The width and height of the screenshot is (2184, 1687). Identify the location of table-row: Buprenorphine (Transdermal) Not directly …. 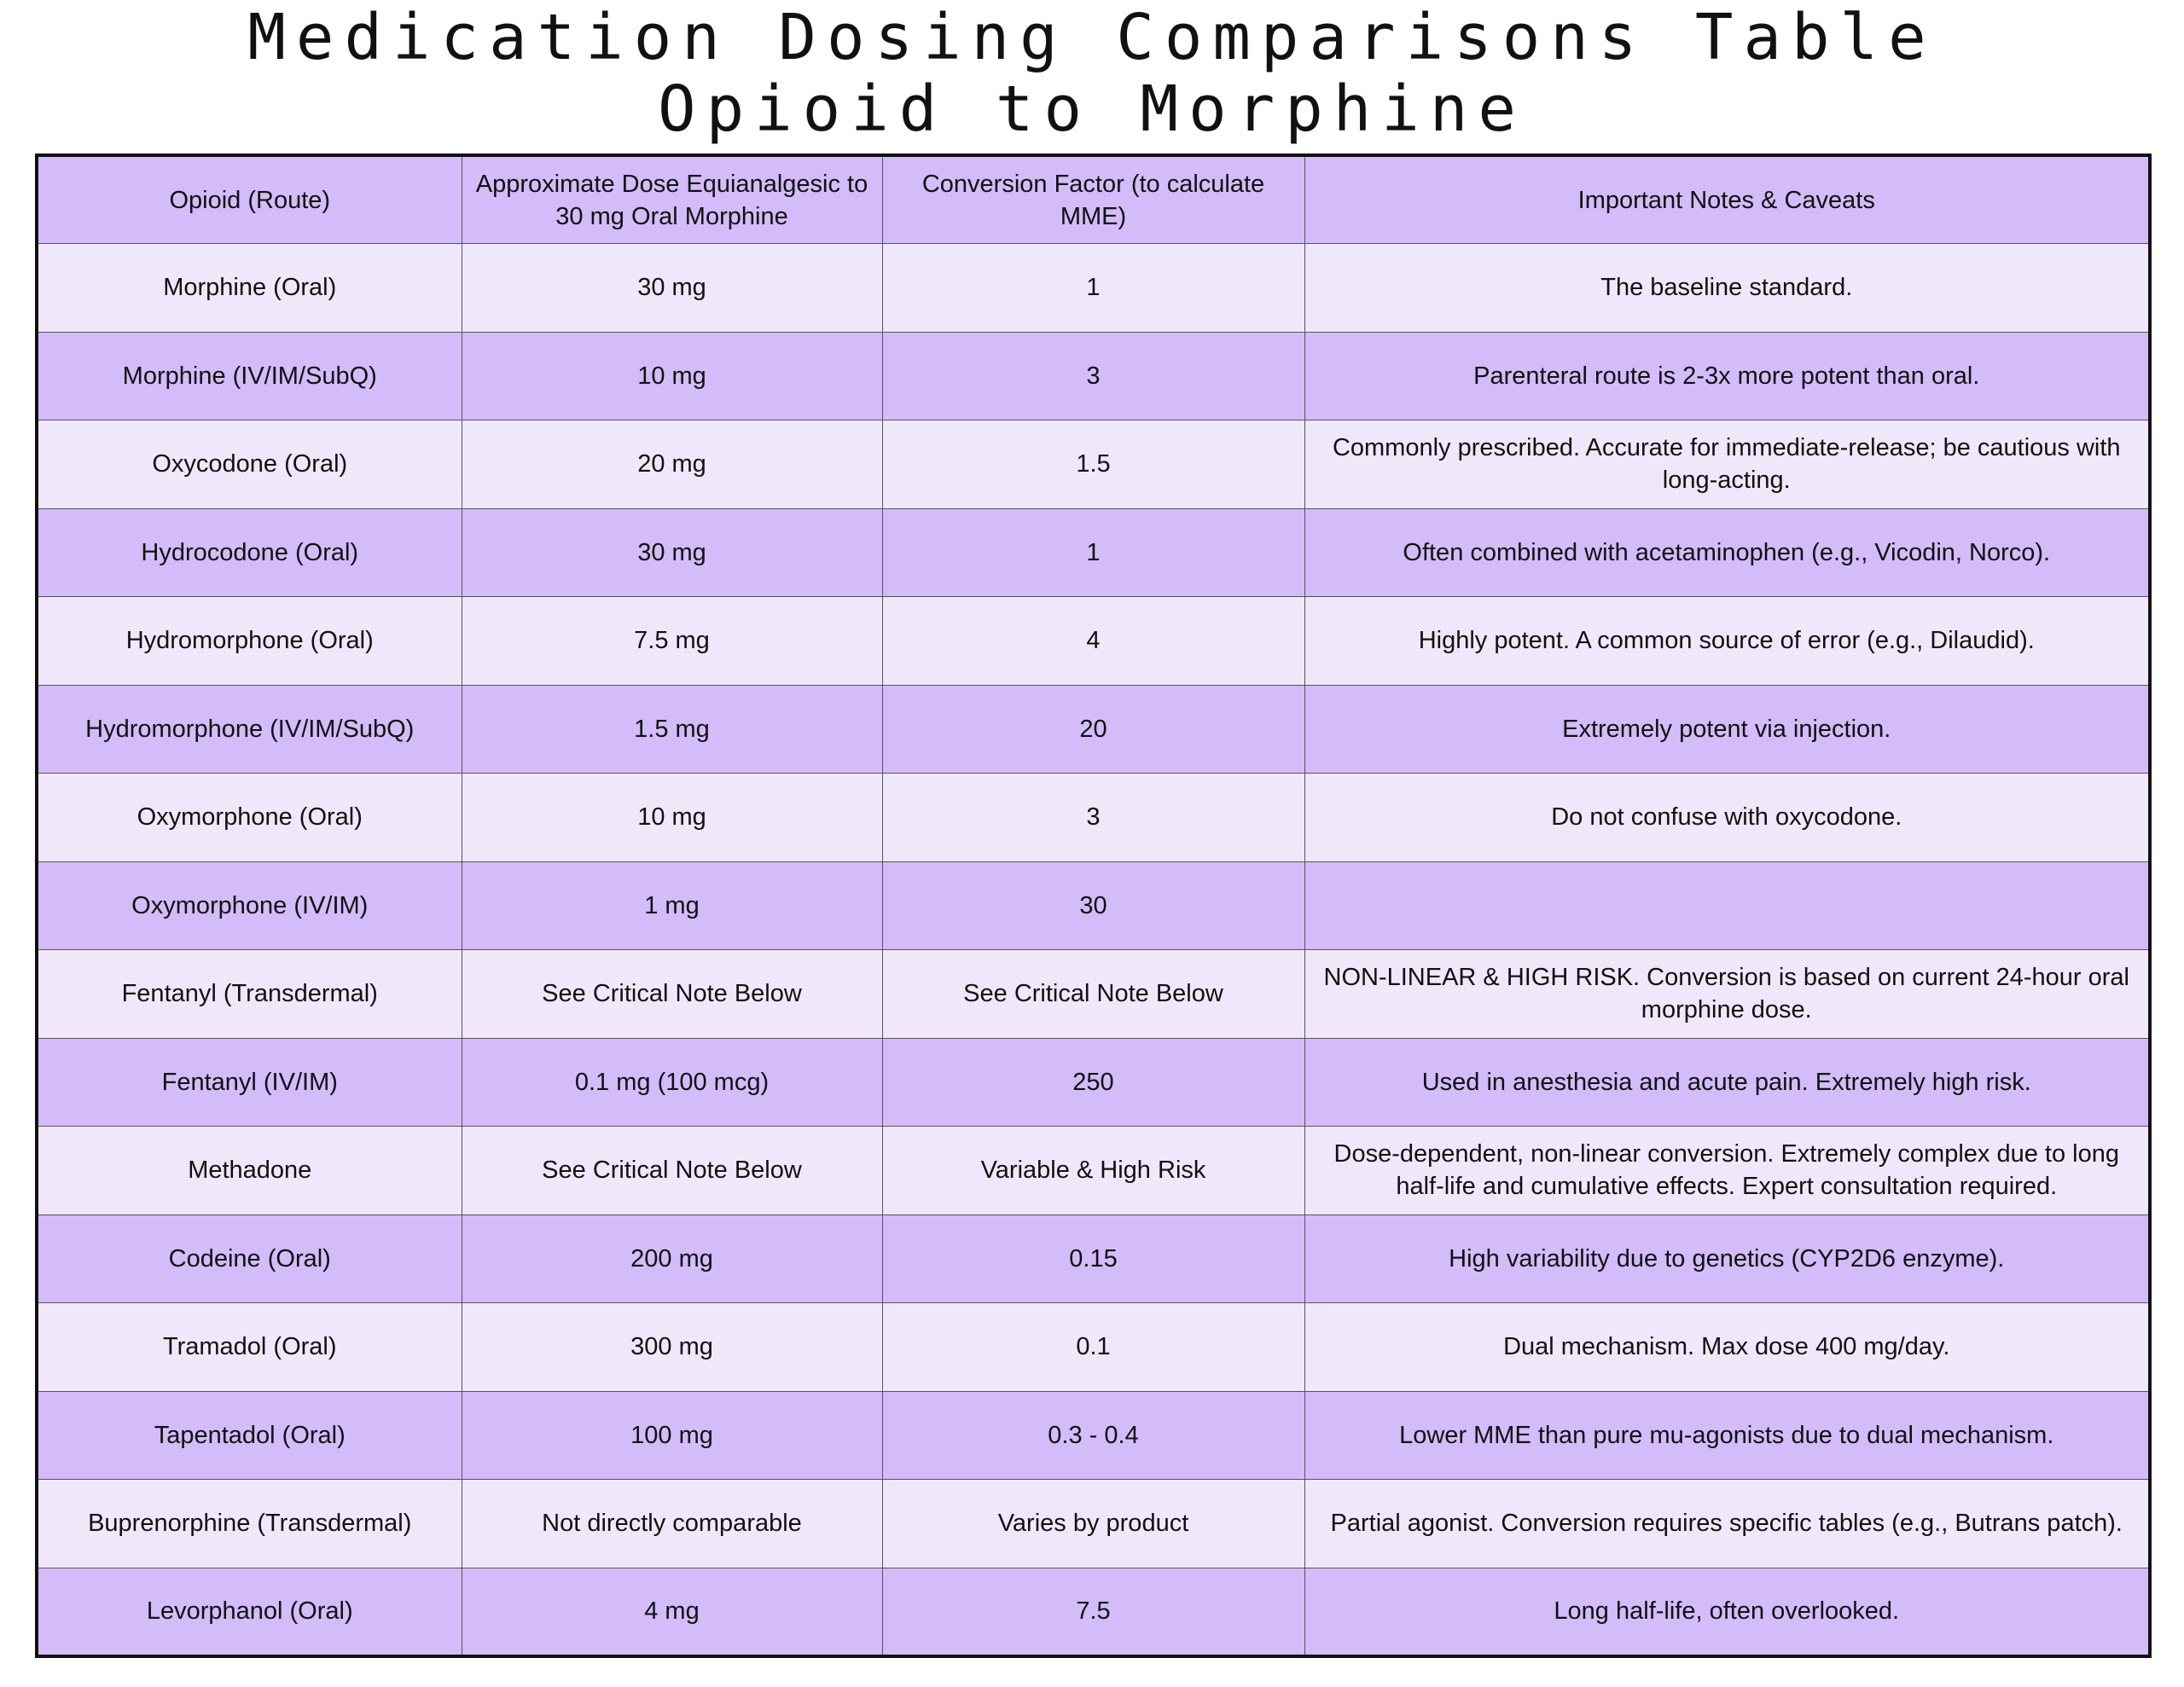
(1094, 1523).